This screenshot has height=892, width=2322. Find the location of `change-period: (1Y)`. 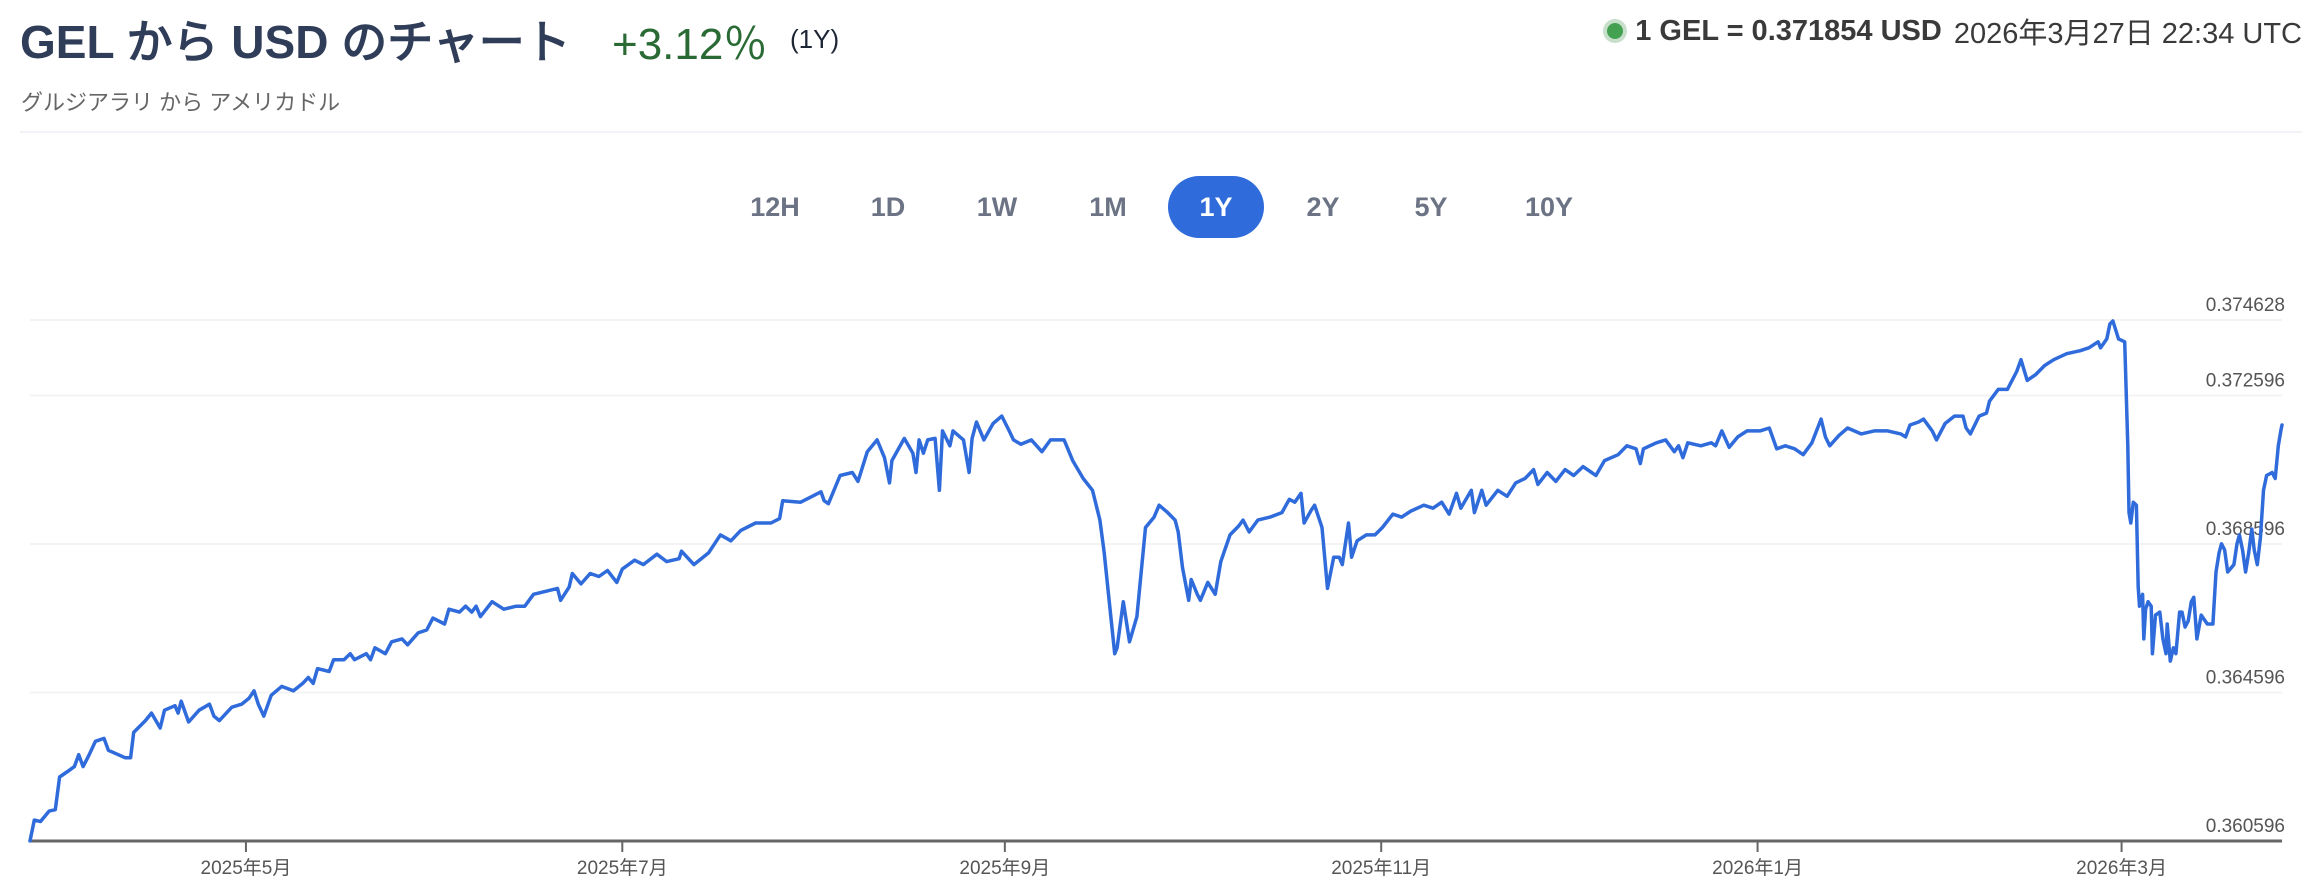

change-period: (1Y) is located at coordinates (815, 39).